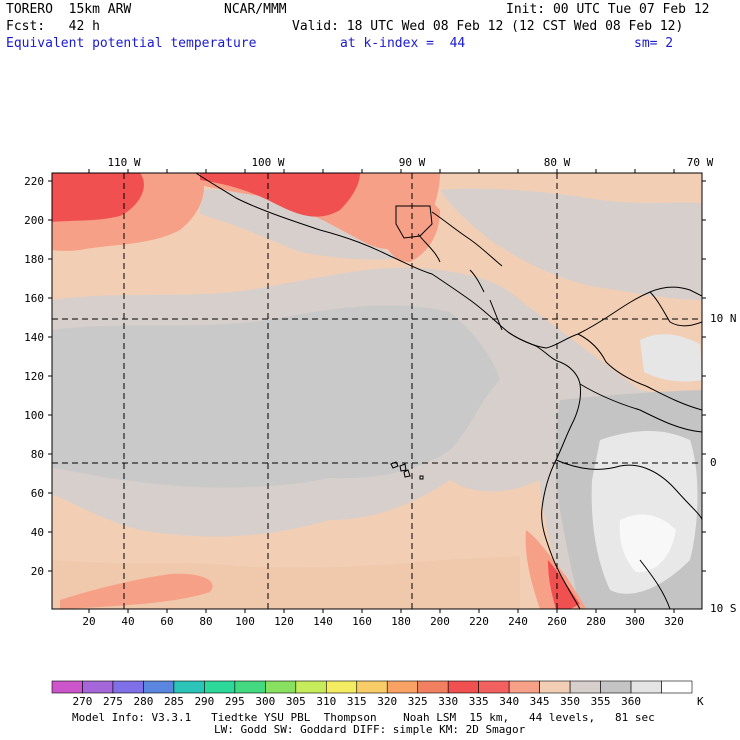 Image resolution: width=740 pixels, height=740 pixels. What do you see at coordinates (509, 701) in the screenshot?
I see `colorbar-label: 340` at bounding box center [509, 701].